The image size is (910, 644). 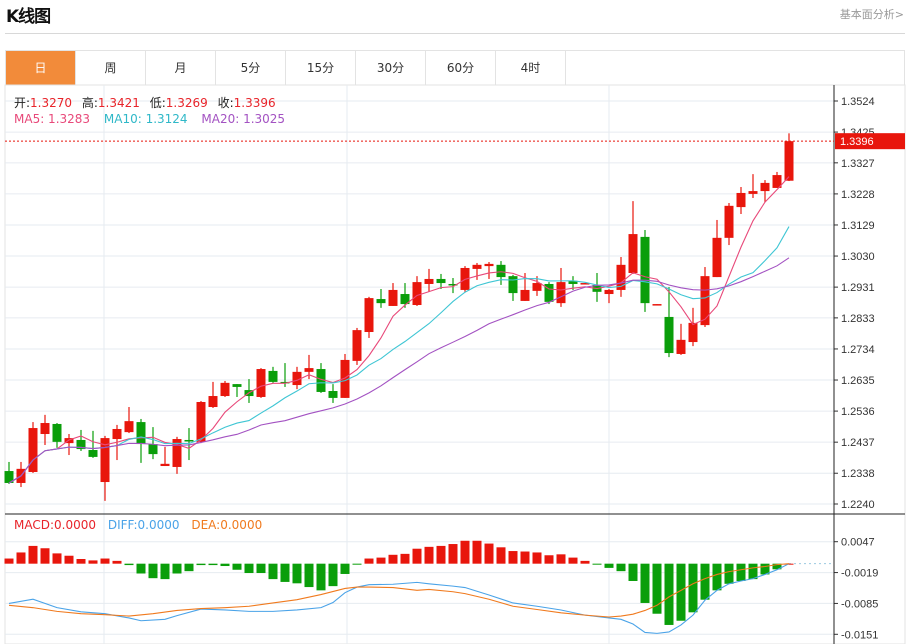 What do you see at coordinates (531, 68) in the screenshot?
I see `tab-4hour: 4时` at bounding box center [531, 68].